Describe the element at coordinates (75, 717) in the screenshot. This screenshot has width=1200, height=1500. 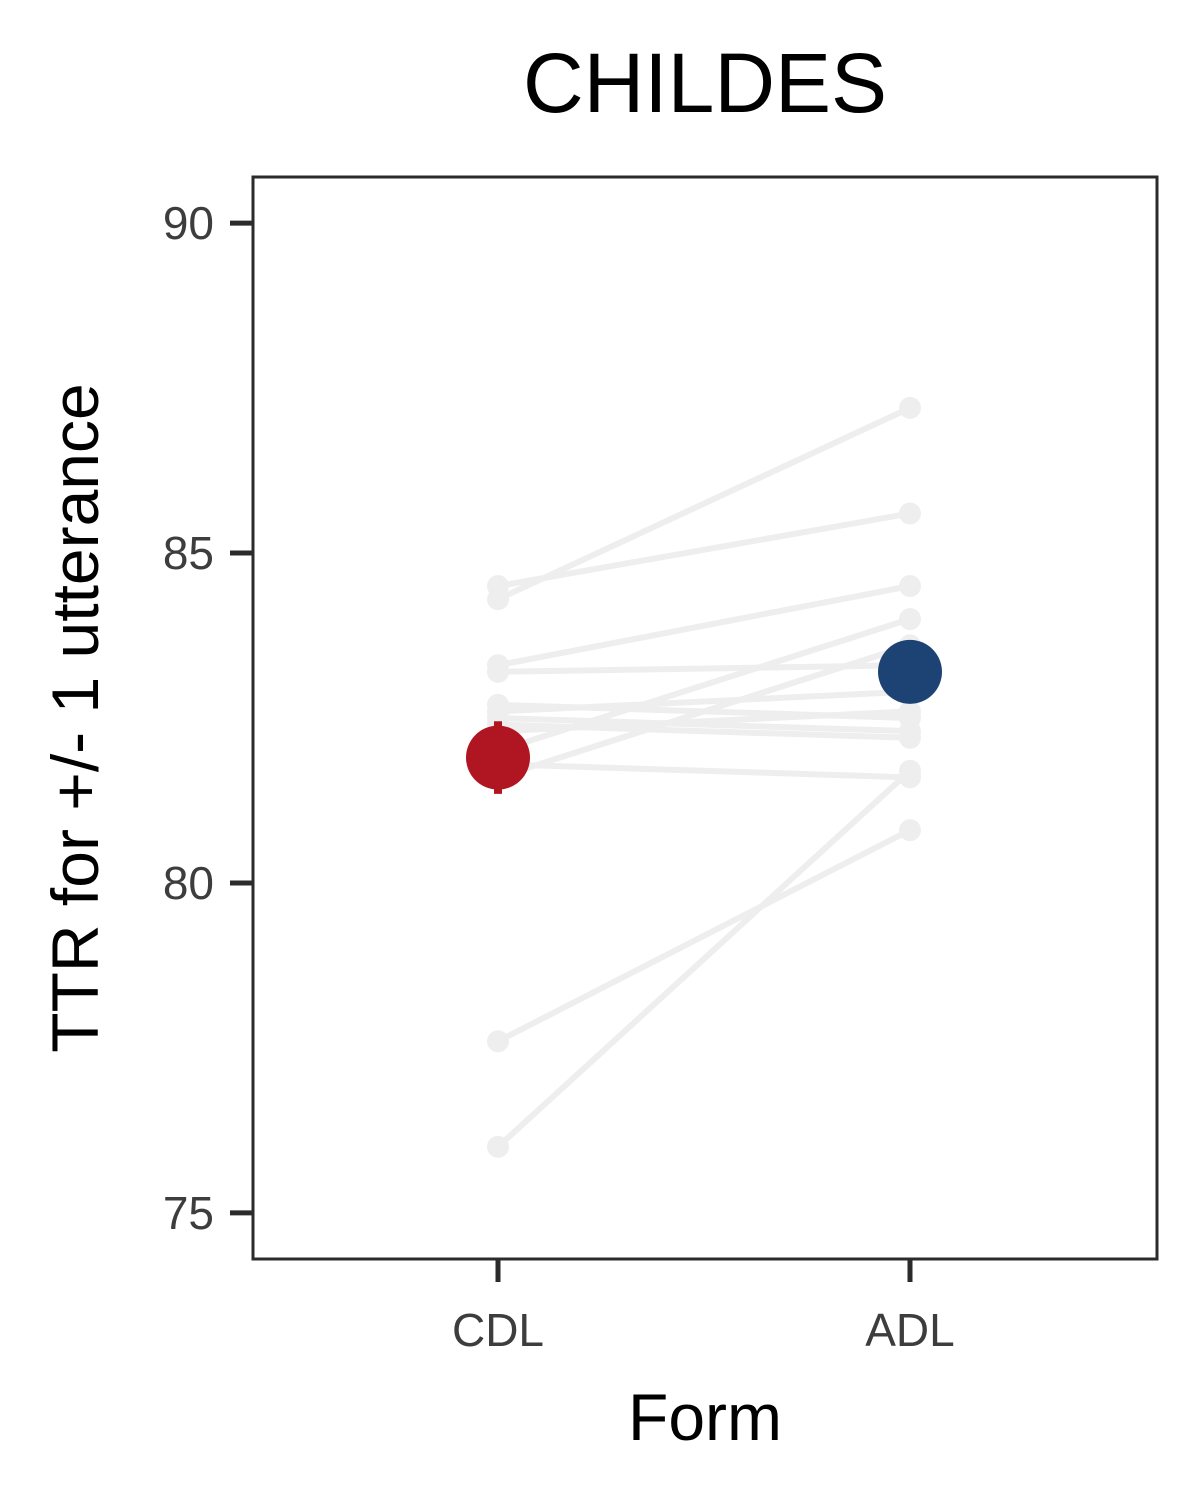
I see `y-axis-title: TTR for +/- 1 utterance` at that location.